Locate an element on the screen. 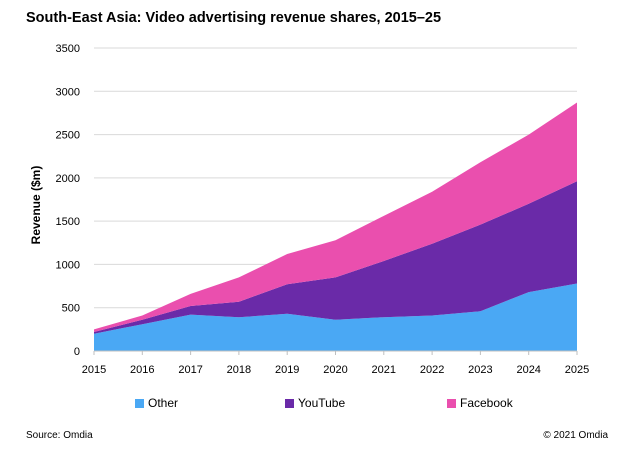  x-tick-label: 2019 is located at coordinates (287, 370).